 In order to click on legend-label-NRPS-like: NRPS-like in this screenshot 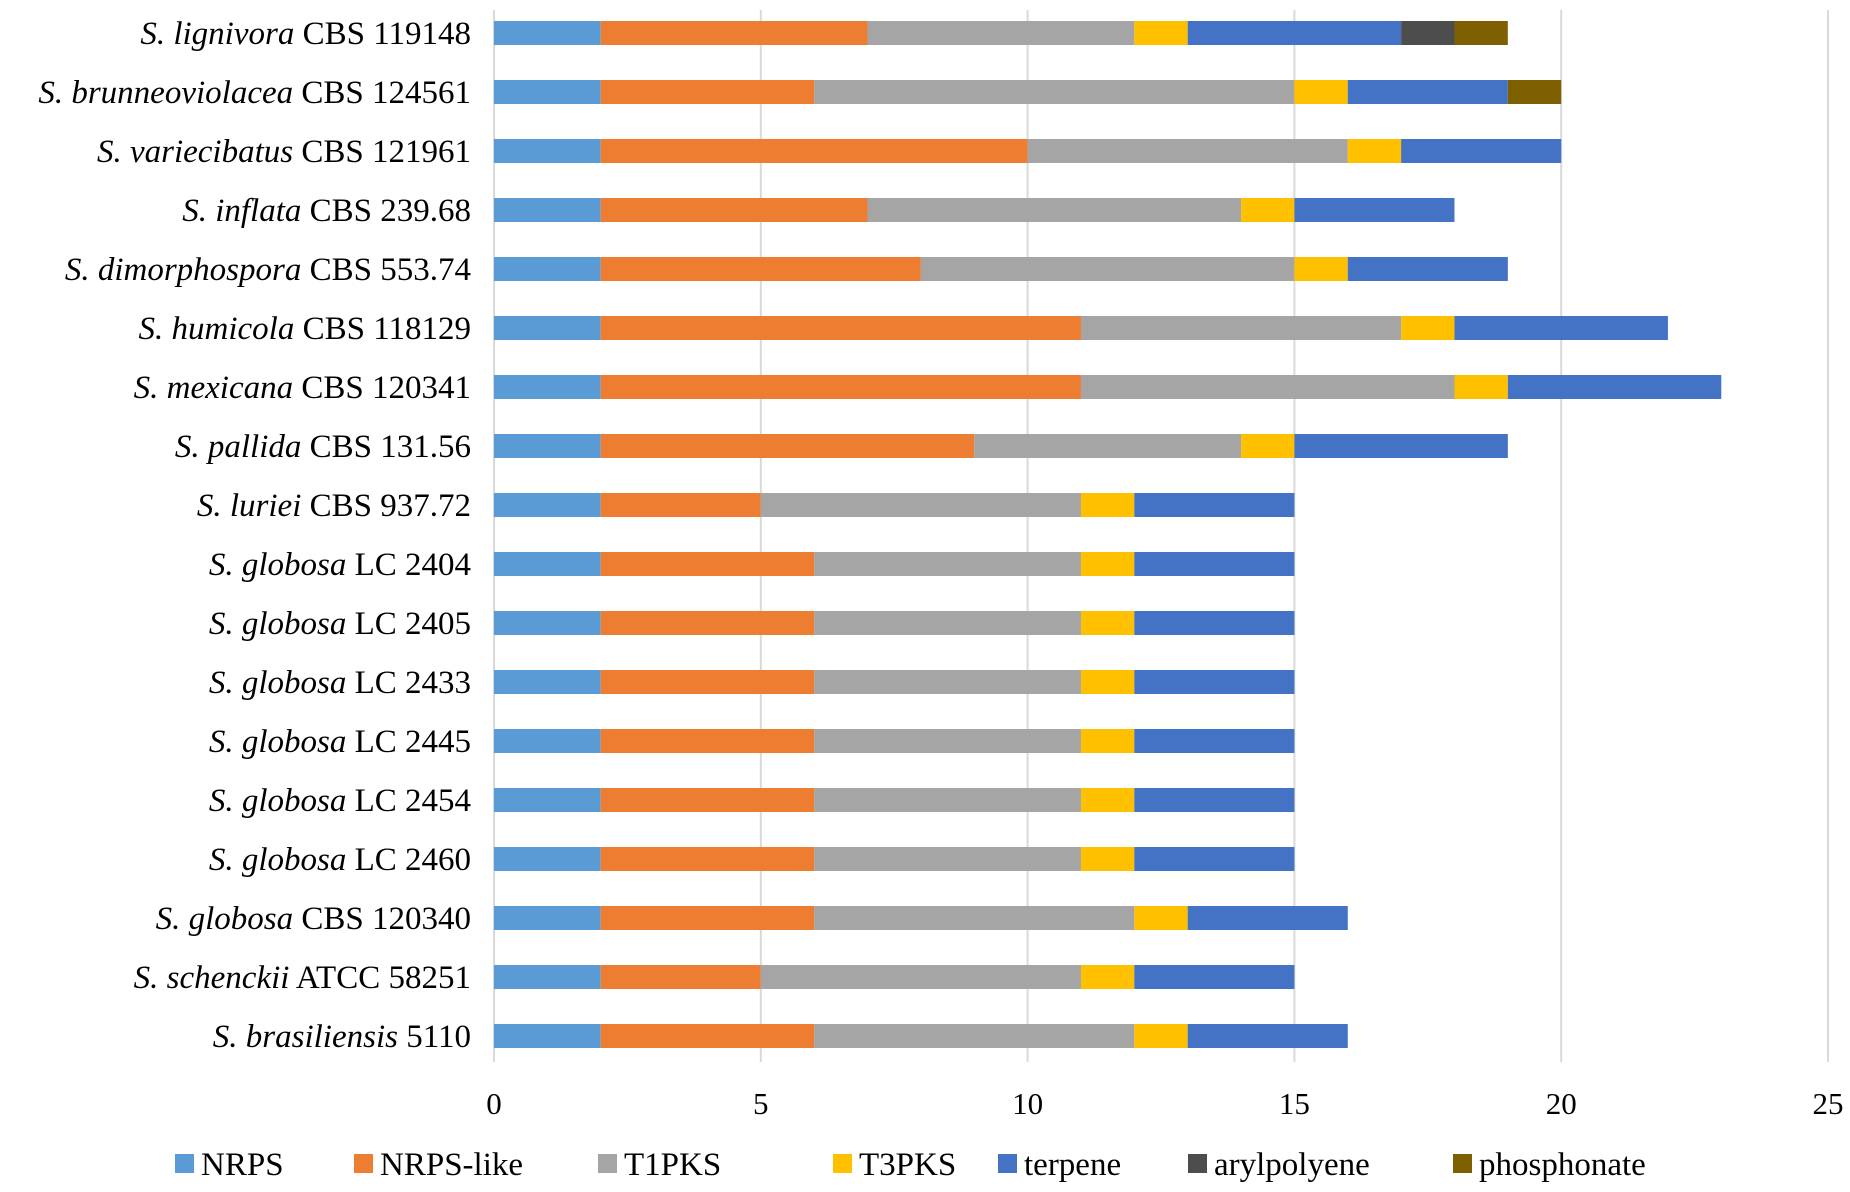, I will do `click(451, 1165)`.